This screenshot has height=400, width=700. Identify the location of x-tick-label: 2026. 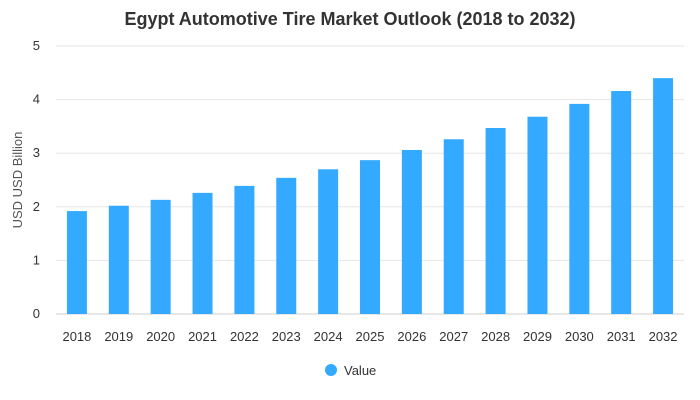
(411, 336).